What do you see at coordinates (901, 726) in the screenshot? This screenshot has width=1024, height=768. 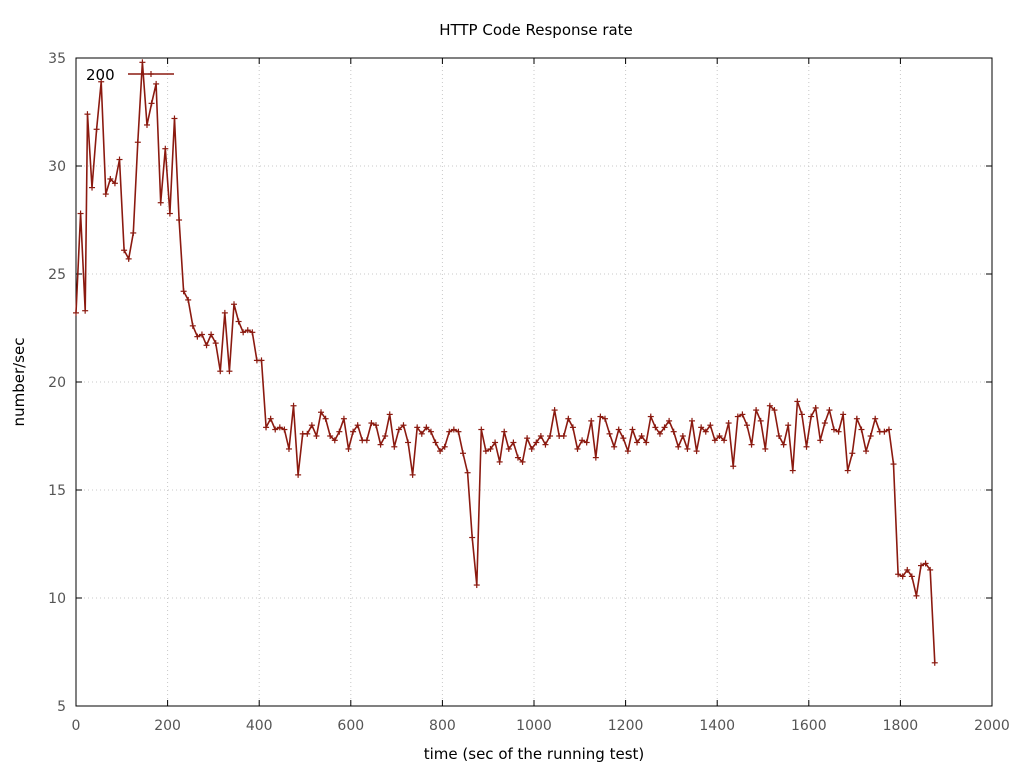 I see `x-tick-label: 1800` at bounding box center [901, 726].